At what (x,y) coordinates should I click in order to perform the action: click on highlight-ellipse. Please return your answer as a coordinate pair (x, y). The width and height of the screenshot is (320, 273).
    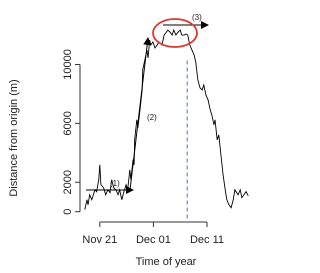
    Looking at the image, I should click on (175, 33).